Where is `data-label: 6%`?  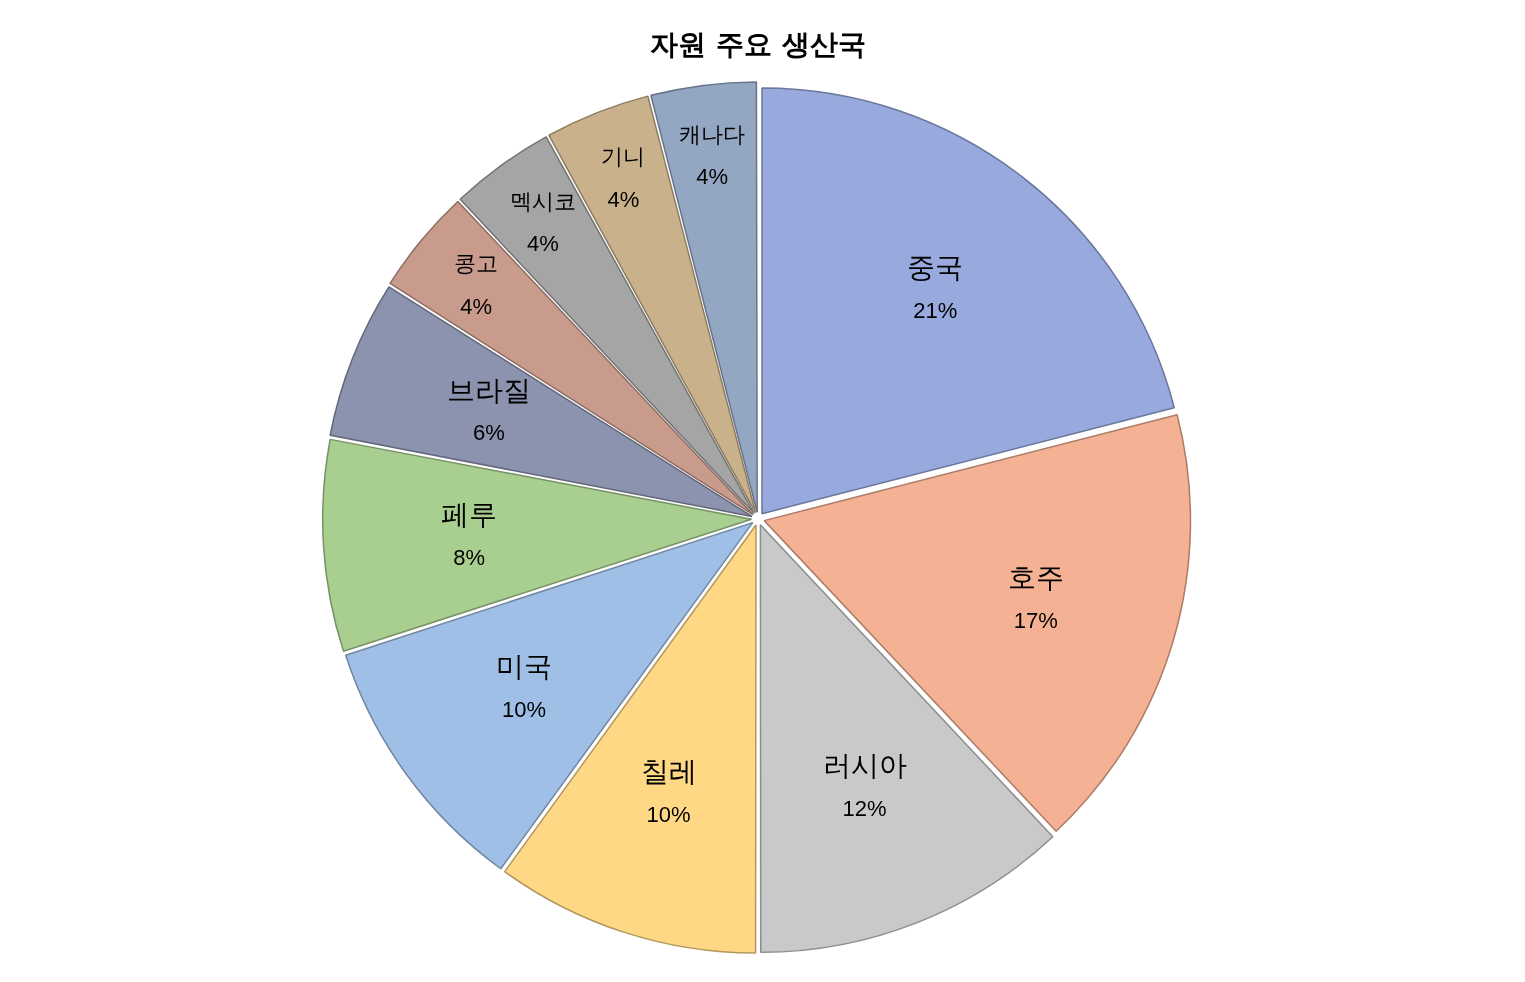
data-label: 6% is located at coordinates (489, 433).